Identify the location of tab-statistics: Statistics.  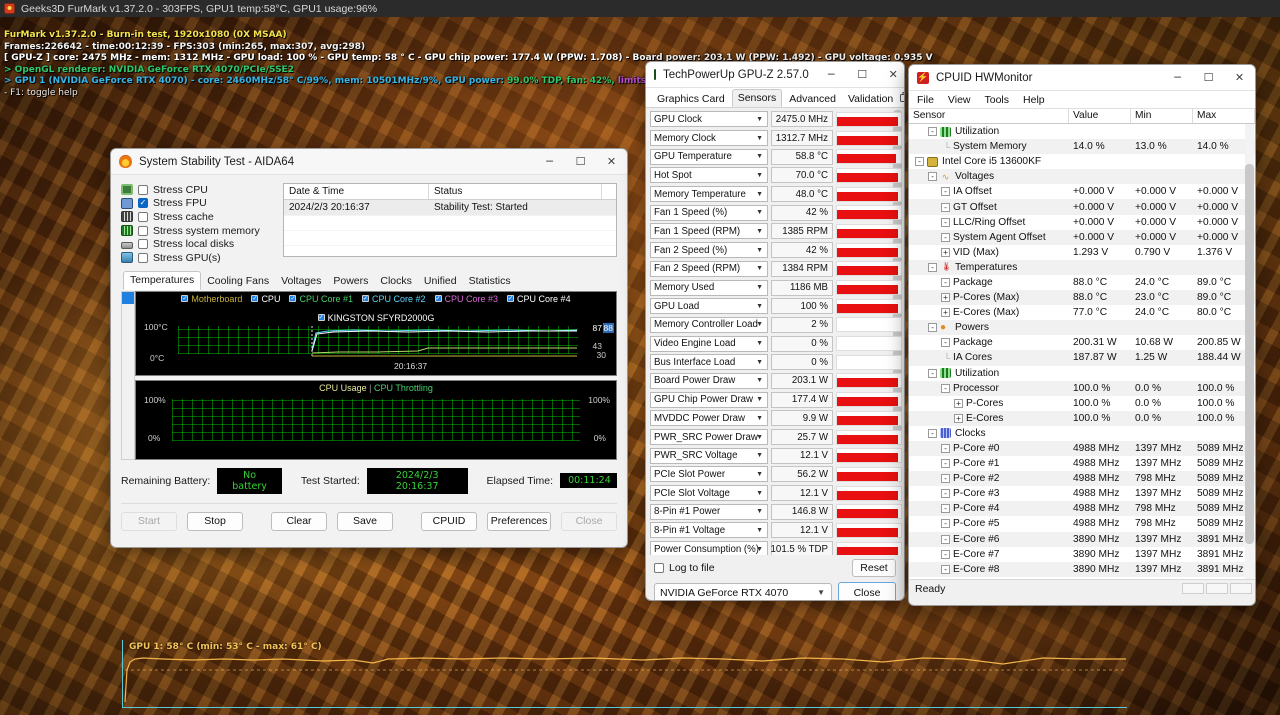
(489, 280).